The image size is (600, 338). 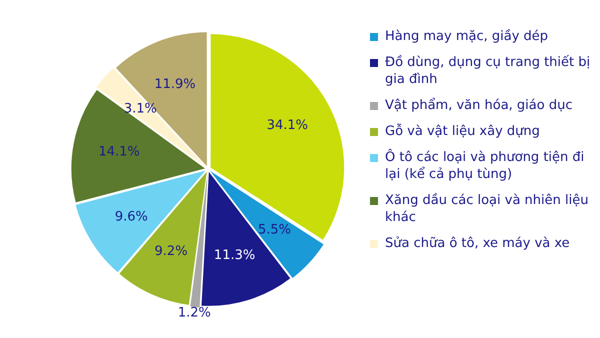 I want to click on data-label: 14.1%, so click(x=119, y=152).